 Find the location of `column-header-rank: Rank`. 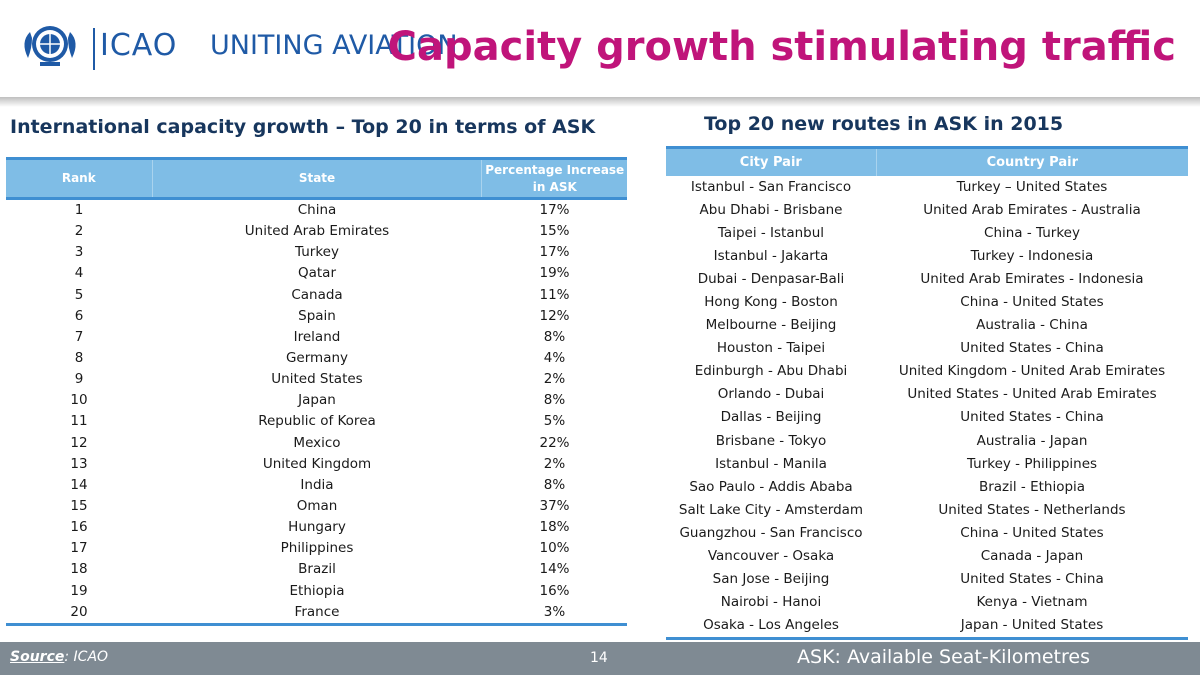

column-header-rank: Rank is located at coordinates (78, 178).